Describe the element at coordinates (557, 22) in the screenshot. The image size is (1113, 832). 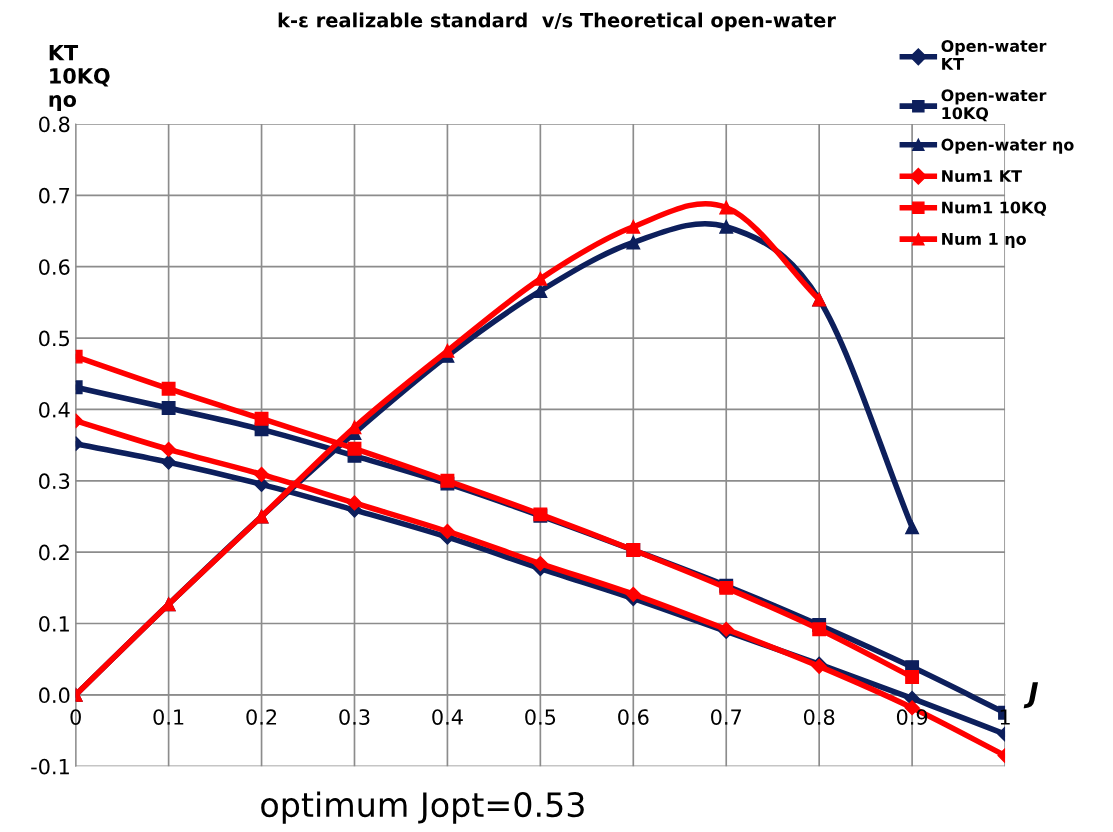
I see `chart-title: k-ε realizable standard v/s Theoretical open-water` at that location.